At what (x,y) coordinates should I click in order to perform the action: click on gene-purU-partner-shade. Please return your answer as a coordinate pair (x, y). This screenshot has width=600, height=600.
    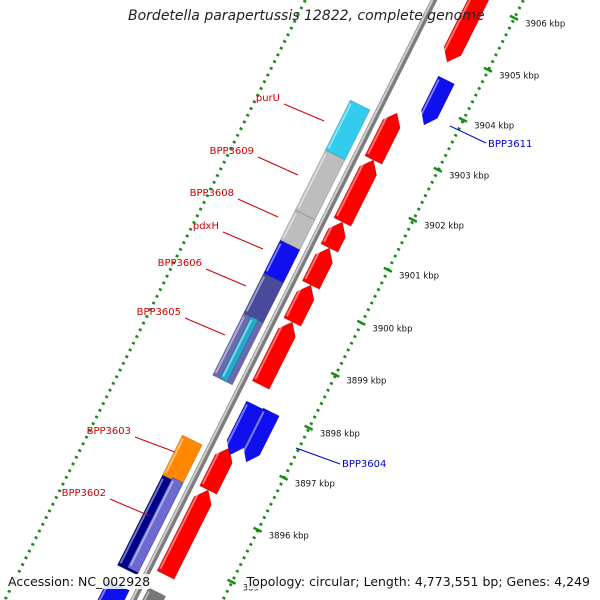
    Looking at the image, I should click on (378, 133).